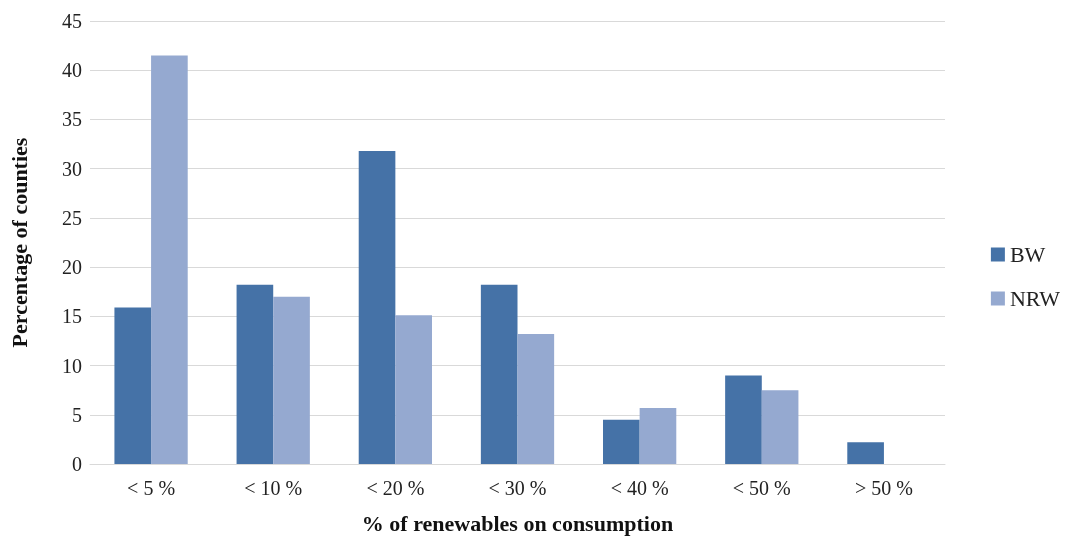  What do you see at coordinates (1035, 298) in the screenshot?
I see `legend-label: NRW` at bounding box center [1035, 298].